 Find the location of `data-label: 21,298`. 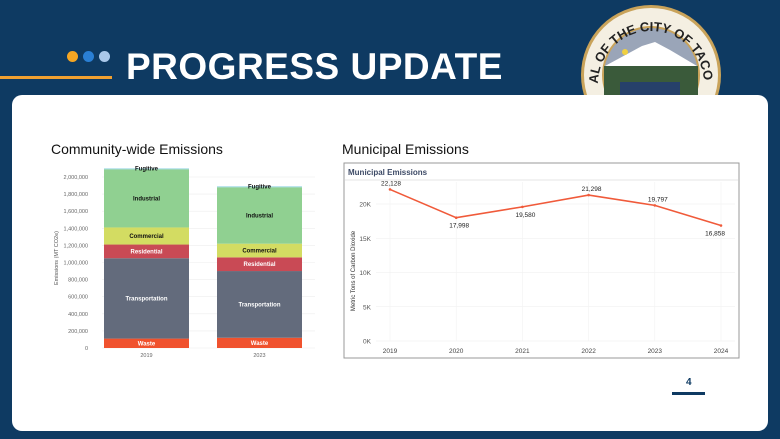

data-label: 21,298 is located at coordinates (592, 189).